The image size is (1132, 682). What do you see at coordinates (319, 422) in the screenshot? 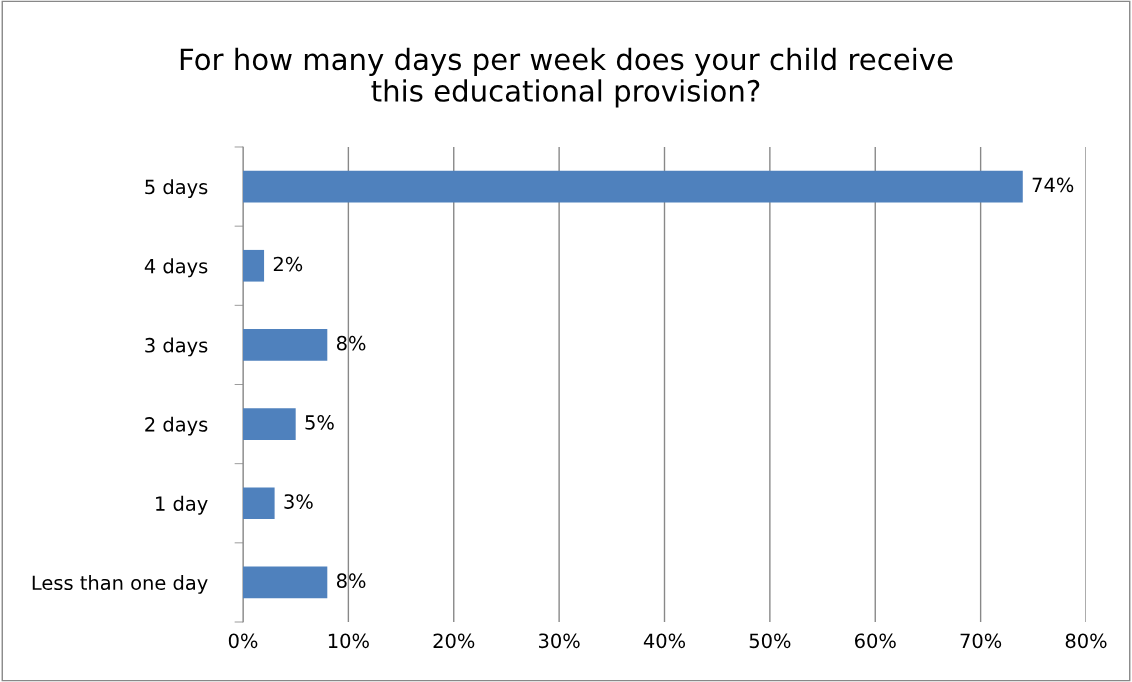
I see `data-label: 5%` at bounding box center [319, 422].